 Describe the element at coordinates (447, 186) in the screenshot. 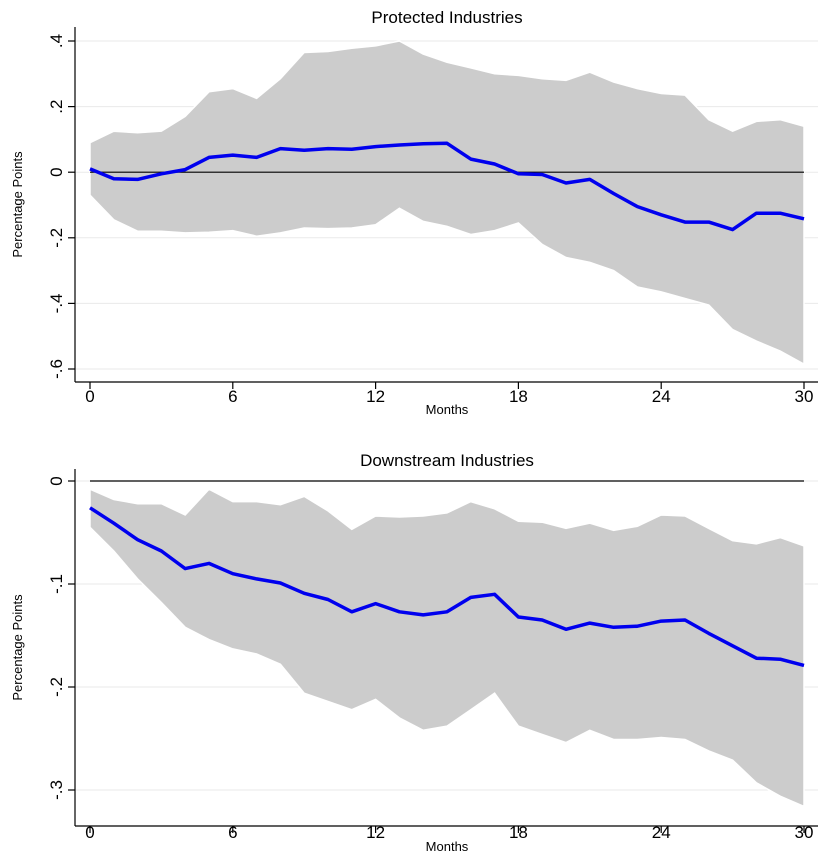

I see `series-line` at that location.